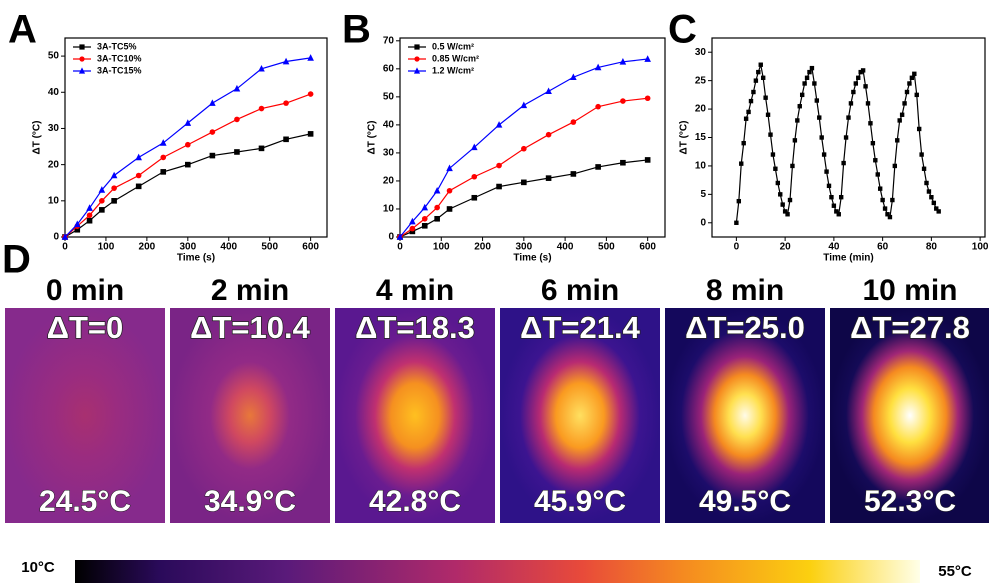 This screenshot has height=583, width=989. What do you see at coordinates (85, 327) in the screenshot?
I see `frame-delta: ΔT=0` at bounding box center [85, 327].